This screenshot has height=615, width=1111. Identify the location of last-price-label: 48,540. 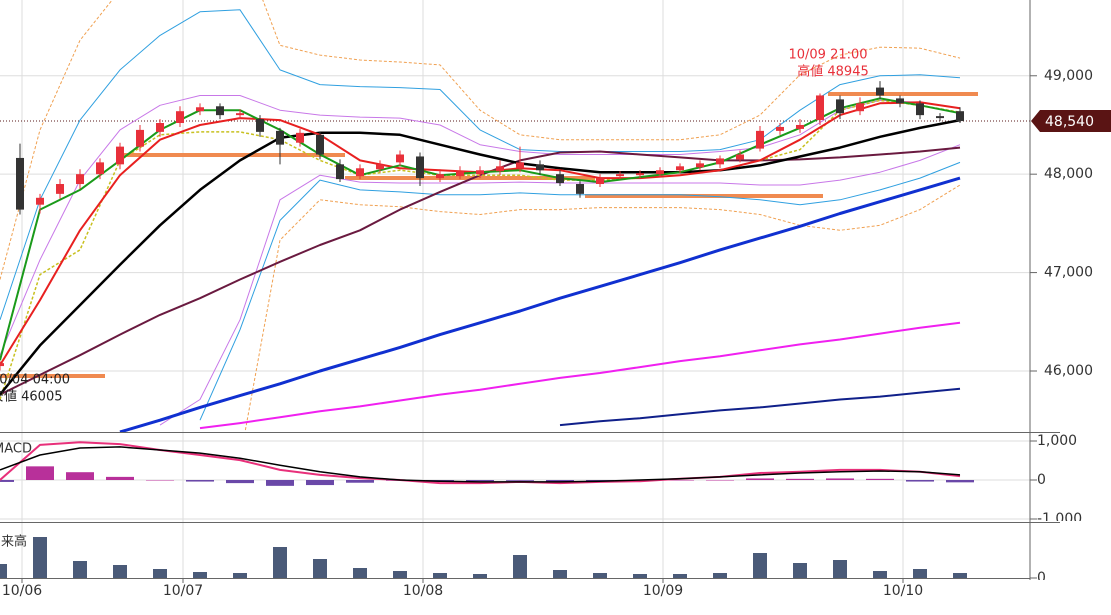
(1069, 122).